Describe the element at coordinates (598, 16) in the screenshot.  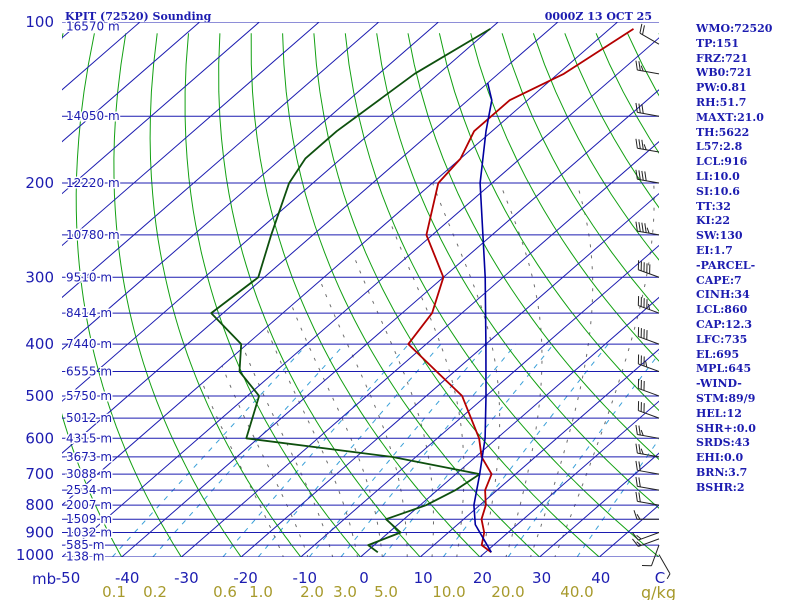
I see `chart-datetime: 0000Z 13 OCT 25` at that location.